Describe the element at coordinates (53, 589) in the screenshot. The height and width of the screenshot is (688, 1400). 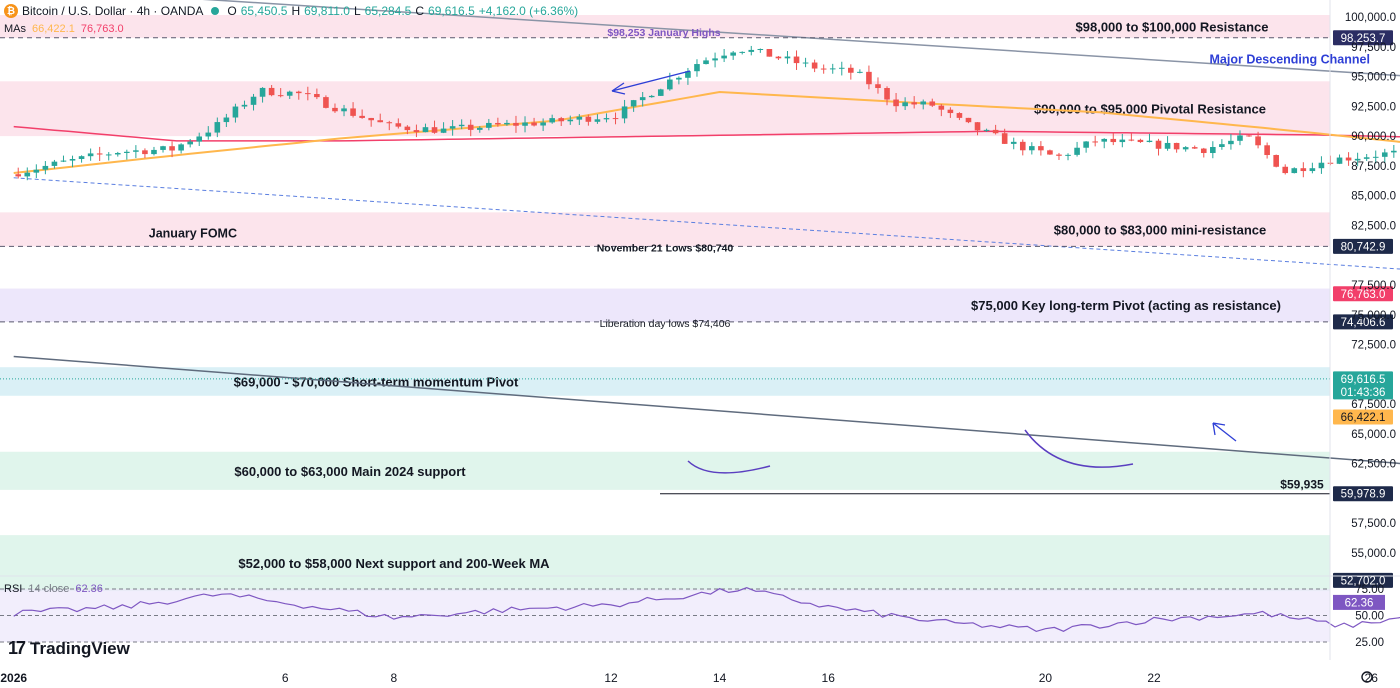
I see `rsi-legend: RSI 14 close 62.36` at that location.